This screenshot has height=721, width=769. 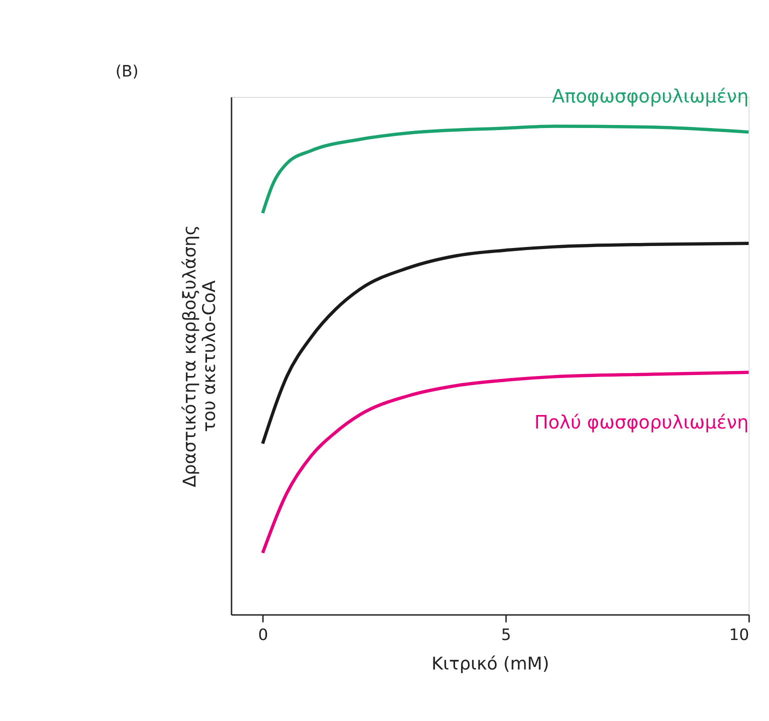 What do you see at coordinates (739, 634) in the screenshot?
I see `x-tick-label: 10` at bounding box center [739, 634].